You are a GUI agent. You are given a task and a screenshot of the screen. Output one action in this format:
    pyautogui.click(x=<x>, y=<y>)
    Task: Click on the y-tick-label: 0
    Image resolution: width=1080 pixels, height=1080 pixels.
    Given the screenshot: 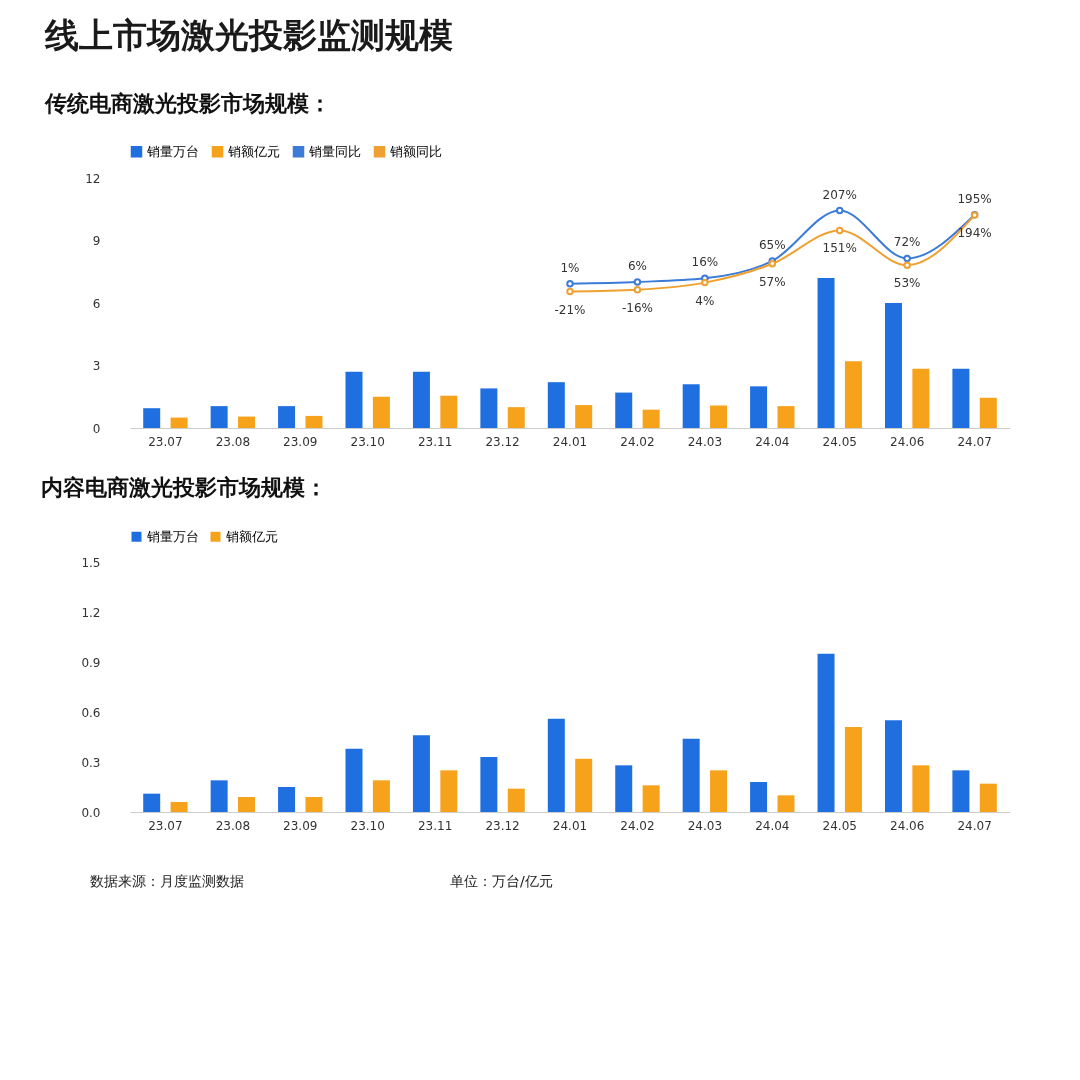 What is the action you would take?
    pyautogui.click(x=96, y=428)
    